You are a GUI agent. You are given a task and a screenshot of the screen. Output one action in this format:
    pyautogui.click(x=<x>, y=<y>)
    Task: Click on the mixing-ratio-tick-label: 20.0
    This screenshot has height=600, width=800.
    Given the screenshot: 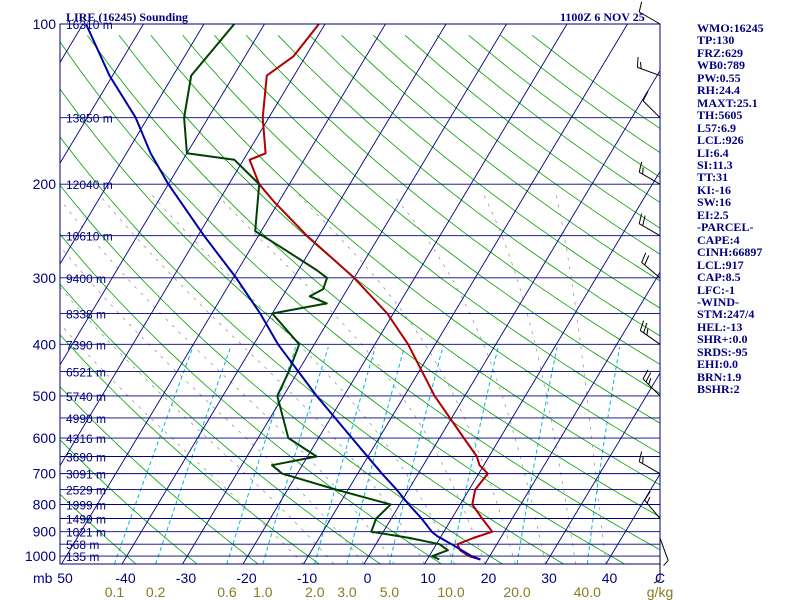 What is the action you would take?
    pyautogui.click(x=516, y=592)
    